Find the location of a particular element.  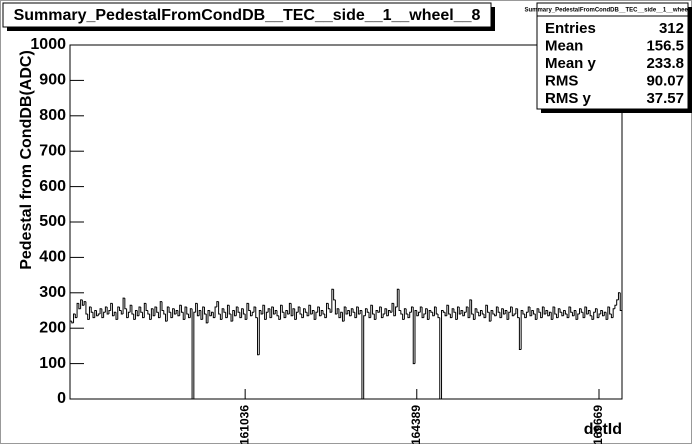

x-tick-label: 0164389 is located at coordinates (416, 424).